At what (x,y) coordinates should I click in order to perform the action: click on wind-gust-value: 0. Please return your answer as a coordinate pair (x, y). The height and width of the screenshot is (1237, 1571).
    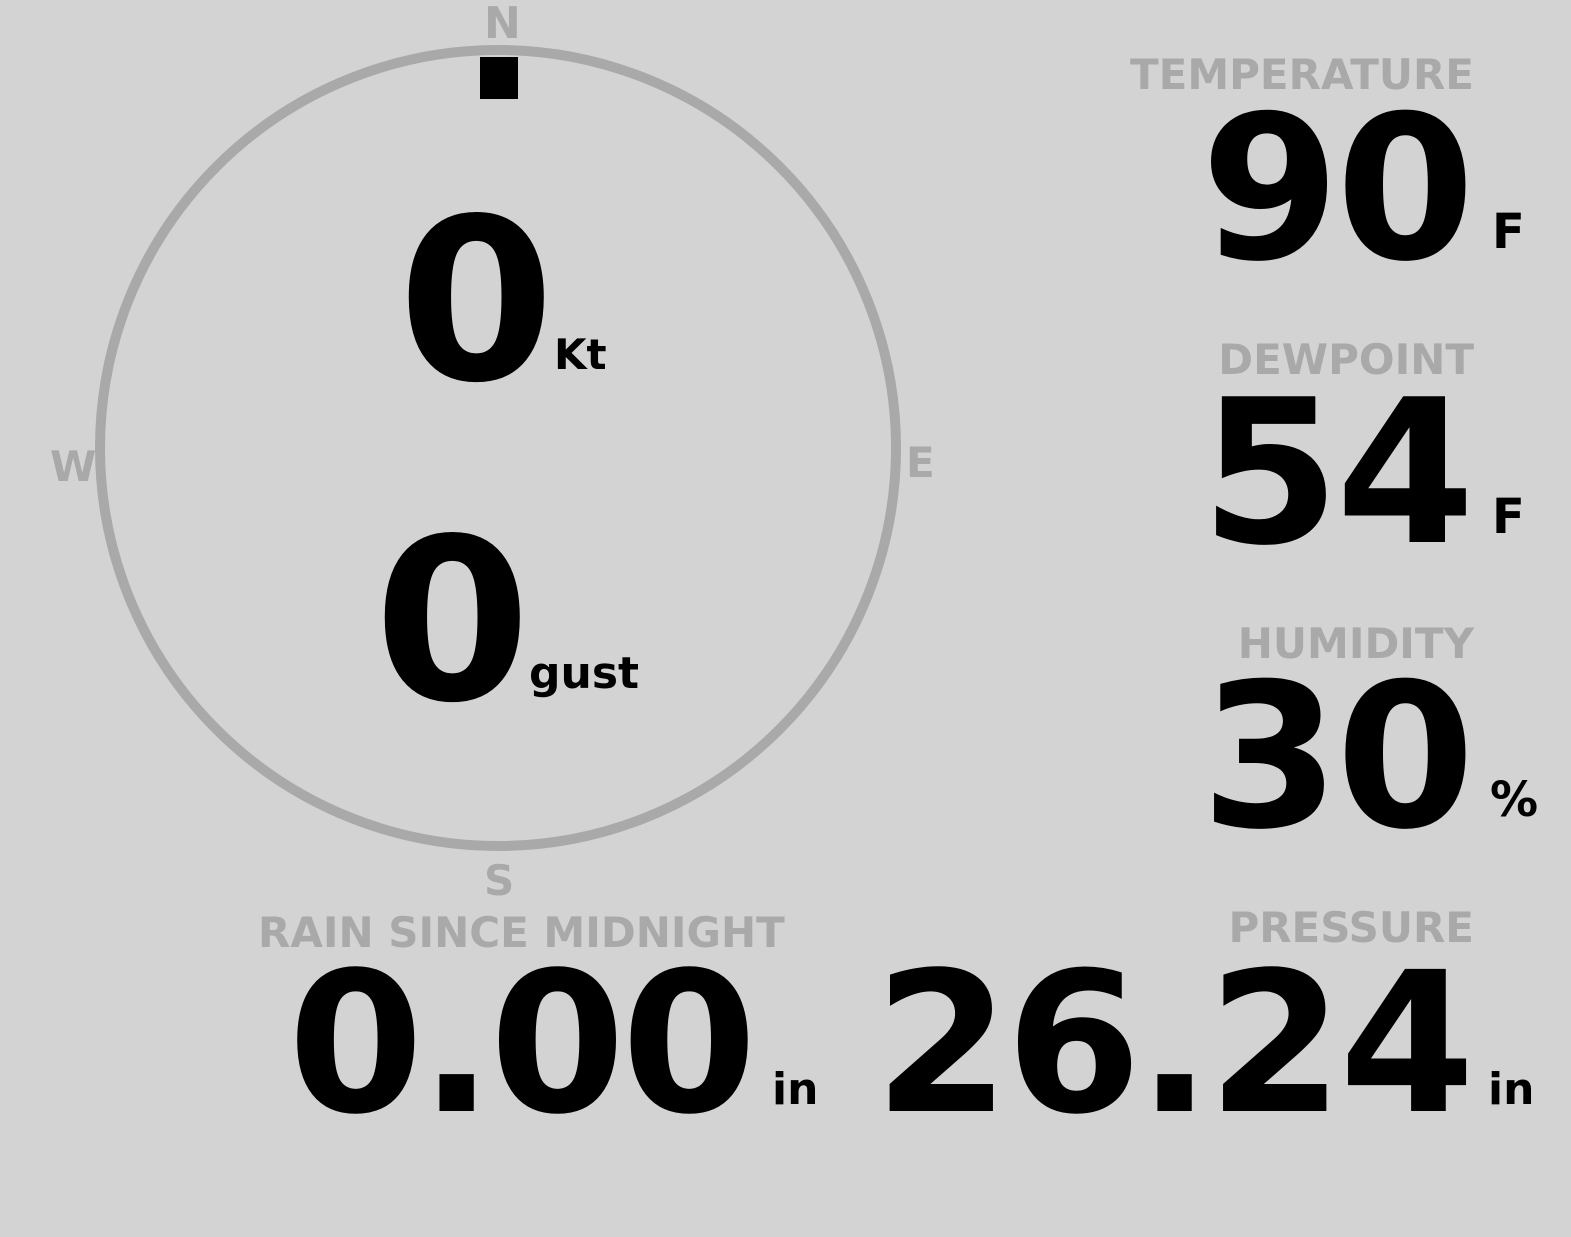
    Looking at the image, I should click on (452, 622).